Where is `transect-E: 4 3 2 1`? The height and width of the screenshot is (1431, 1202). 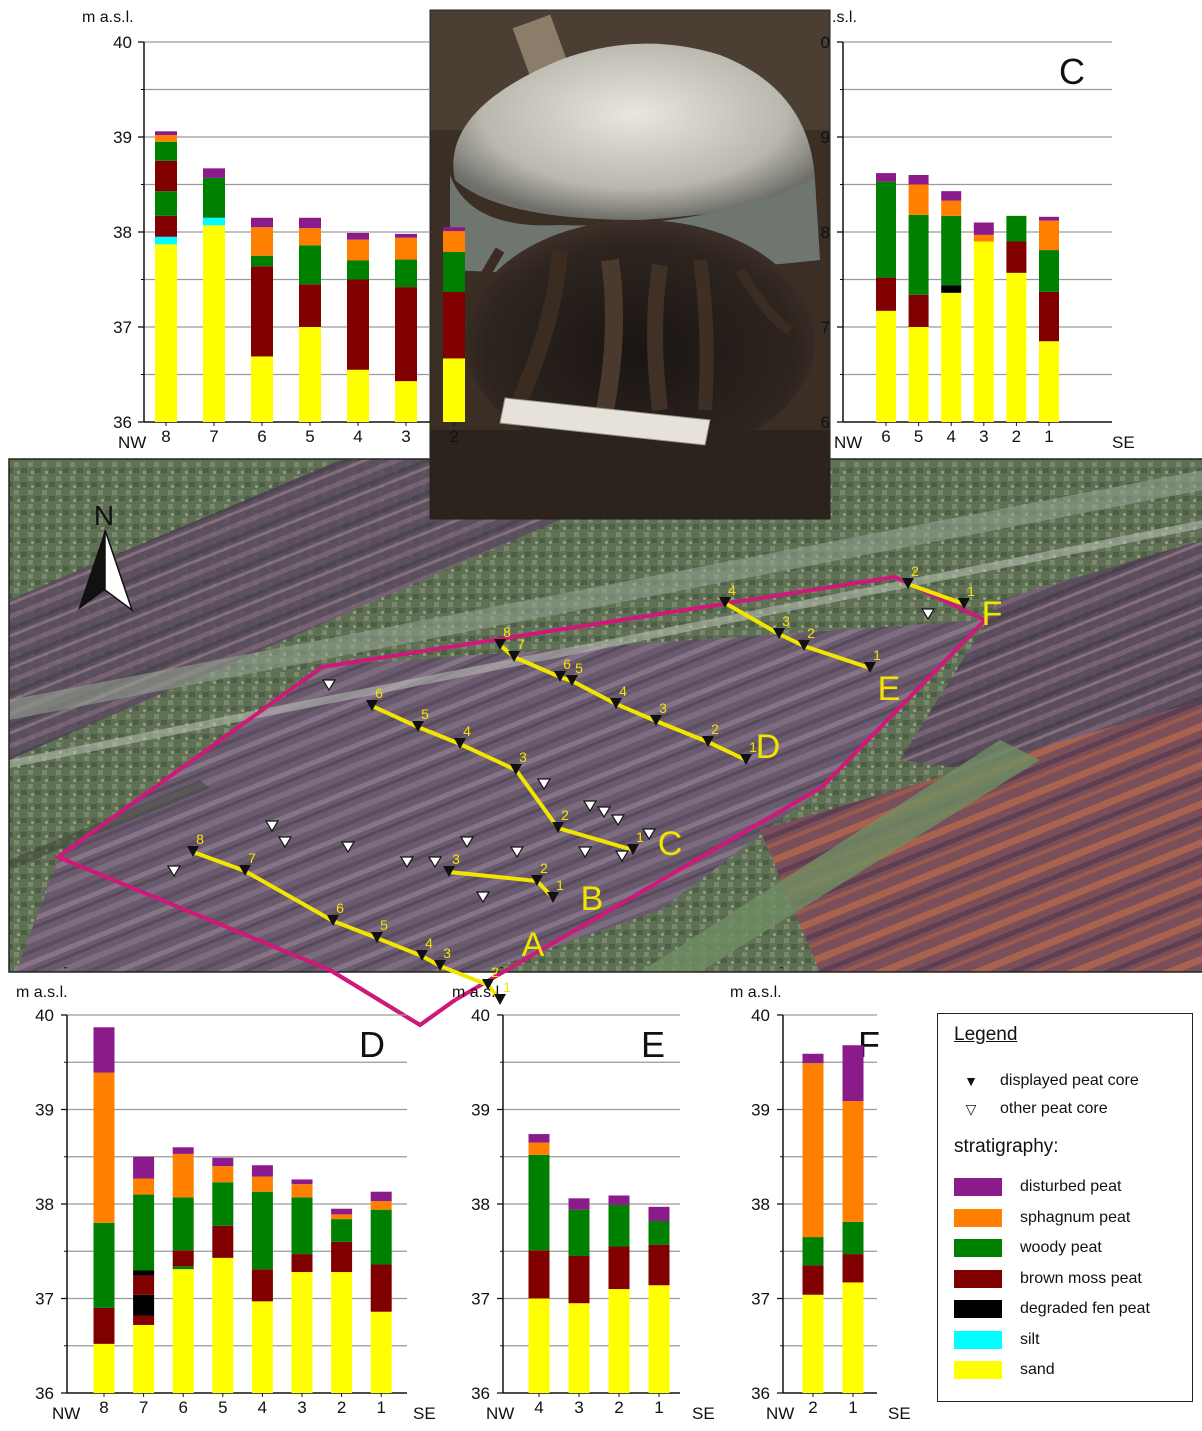
transect-E: 4 3 2 1 is located at coordinates (800, 627).